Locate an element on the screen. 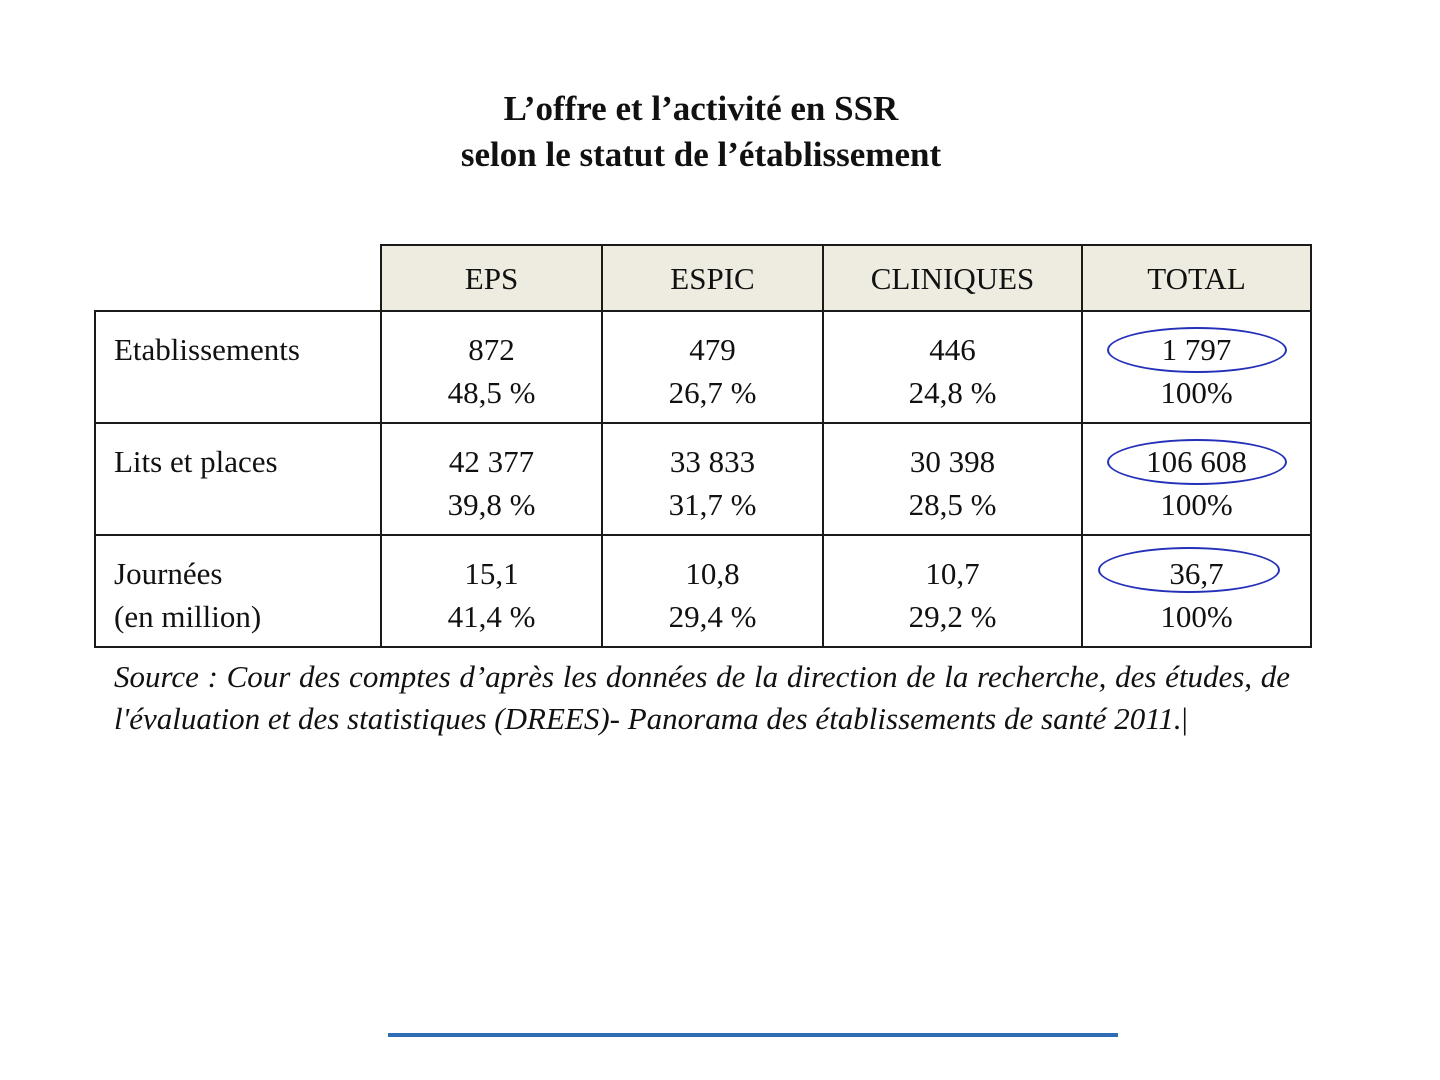 The width and height of the screenshot is (1440, 1080). column-header: TOTAL is located at coordinates (1196, 278).